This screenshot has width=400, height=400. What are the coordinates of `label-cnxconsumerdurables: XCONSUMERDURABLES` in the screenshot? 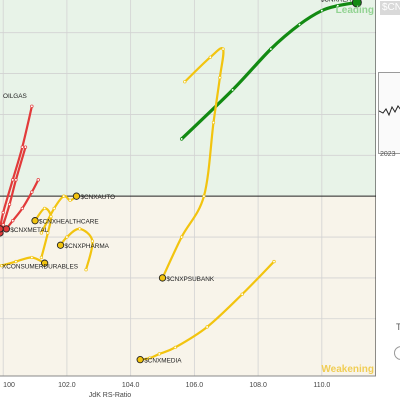 It's located at (40, 267).